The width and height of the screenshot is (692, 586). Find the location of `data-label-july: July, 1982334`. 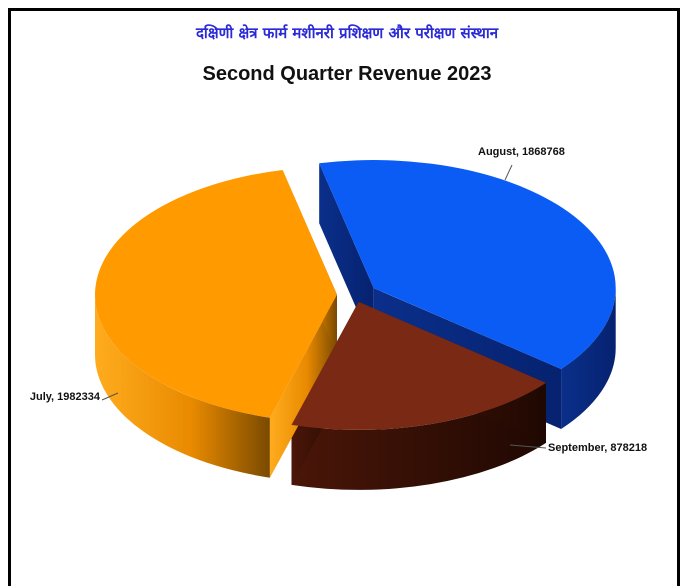

data-label-july: July, 1982334 is located at coordinates (65, 397).